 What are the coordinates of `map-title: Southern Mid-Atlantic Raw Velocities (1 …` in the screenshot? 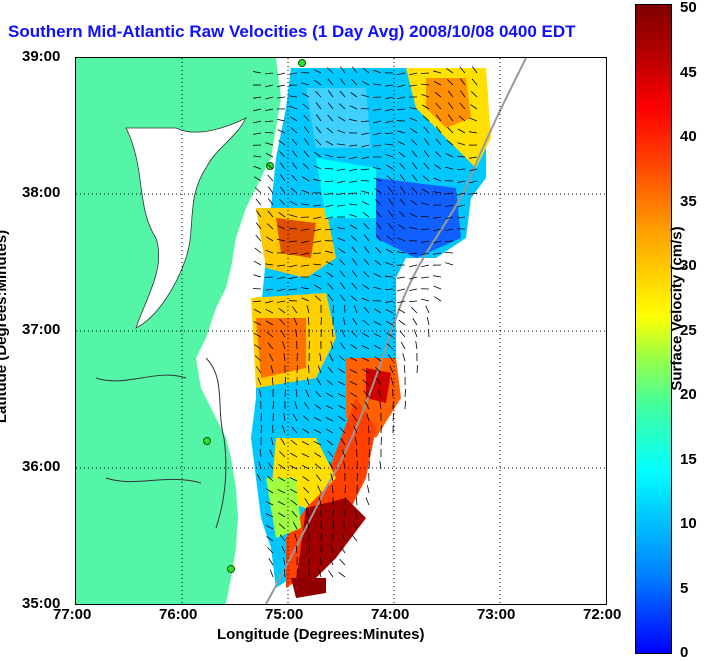 It's located at (292, 32).